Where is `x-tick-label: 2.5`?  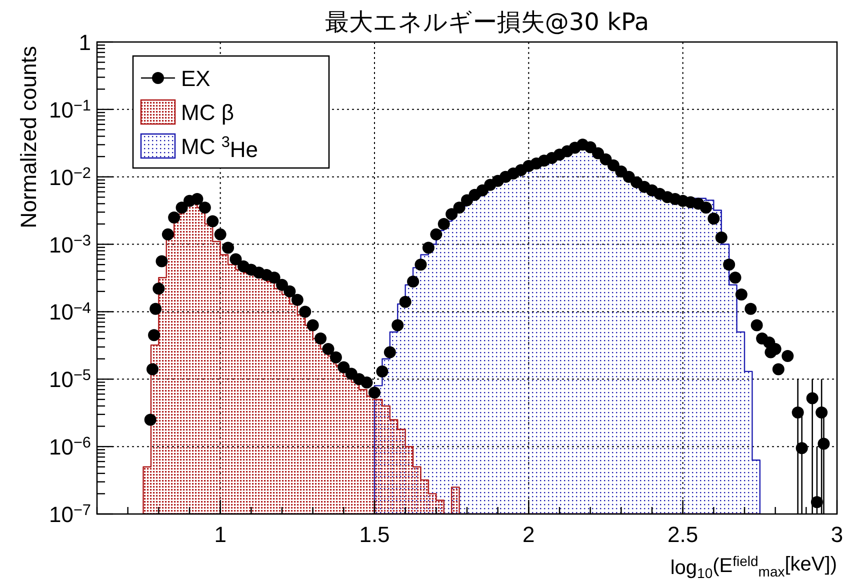 x-tick-label: 2.5 is located at coordinates (683, 534).